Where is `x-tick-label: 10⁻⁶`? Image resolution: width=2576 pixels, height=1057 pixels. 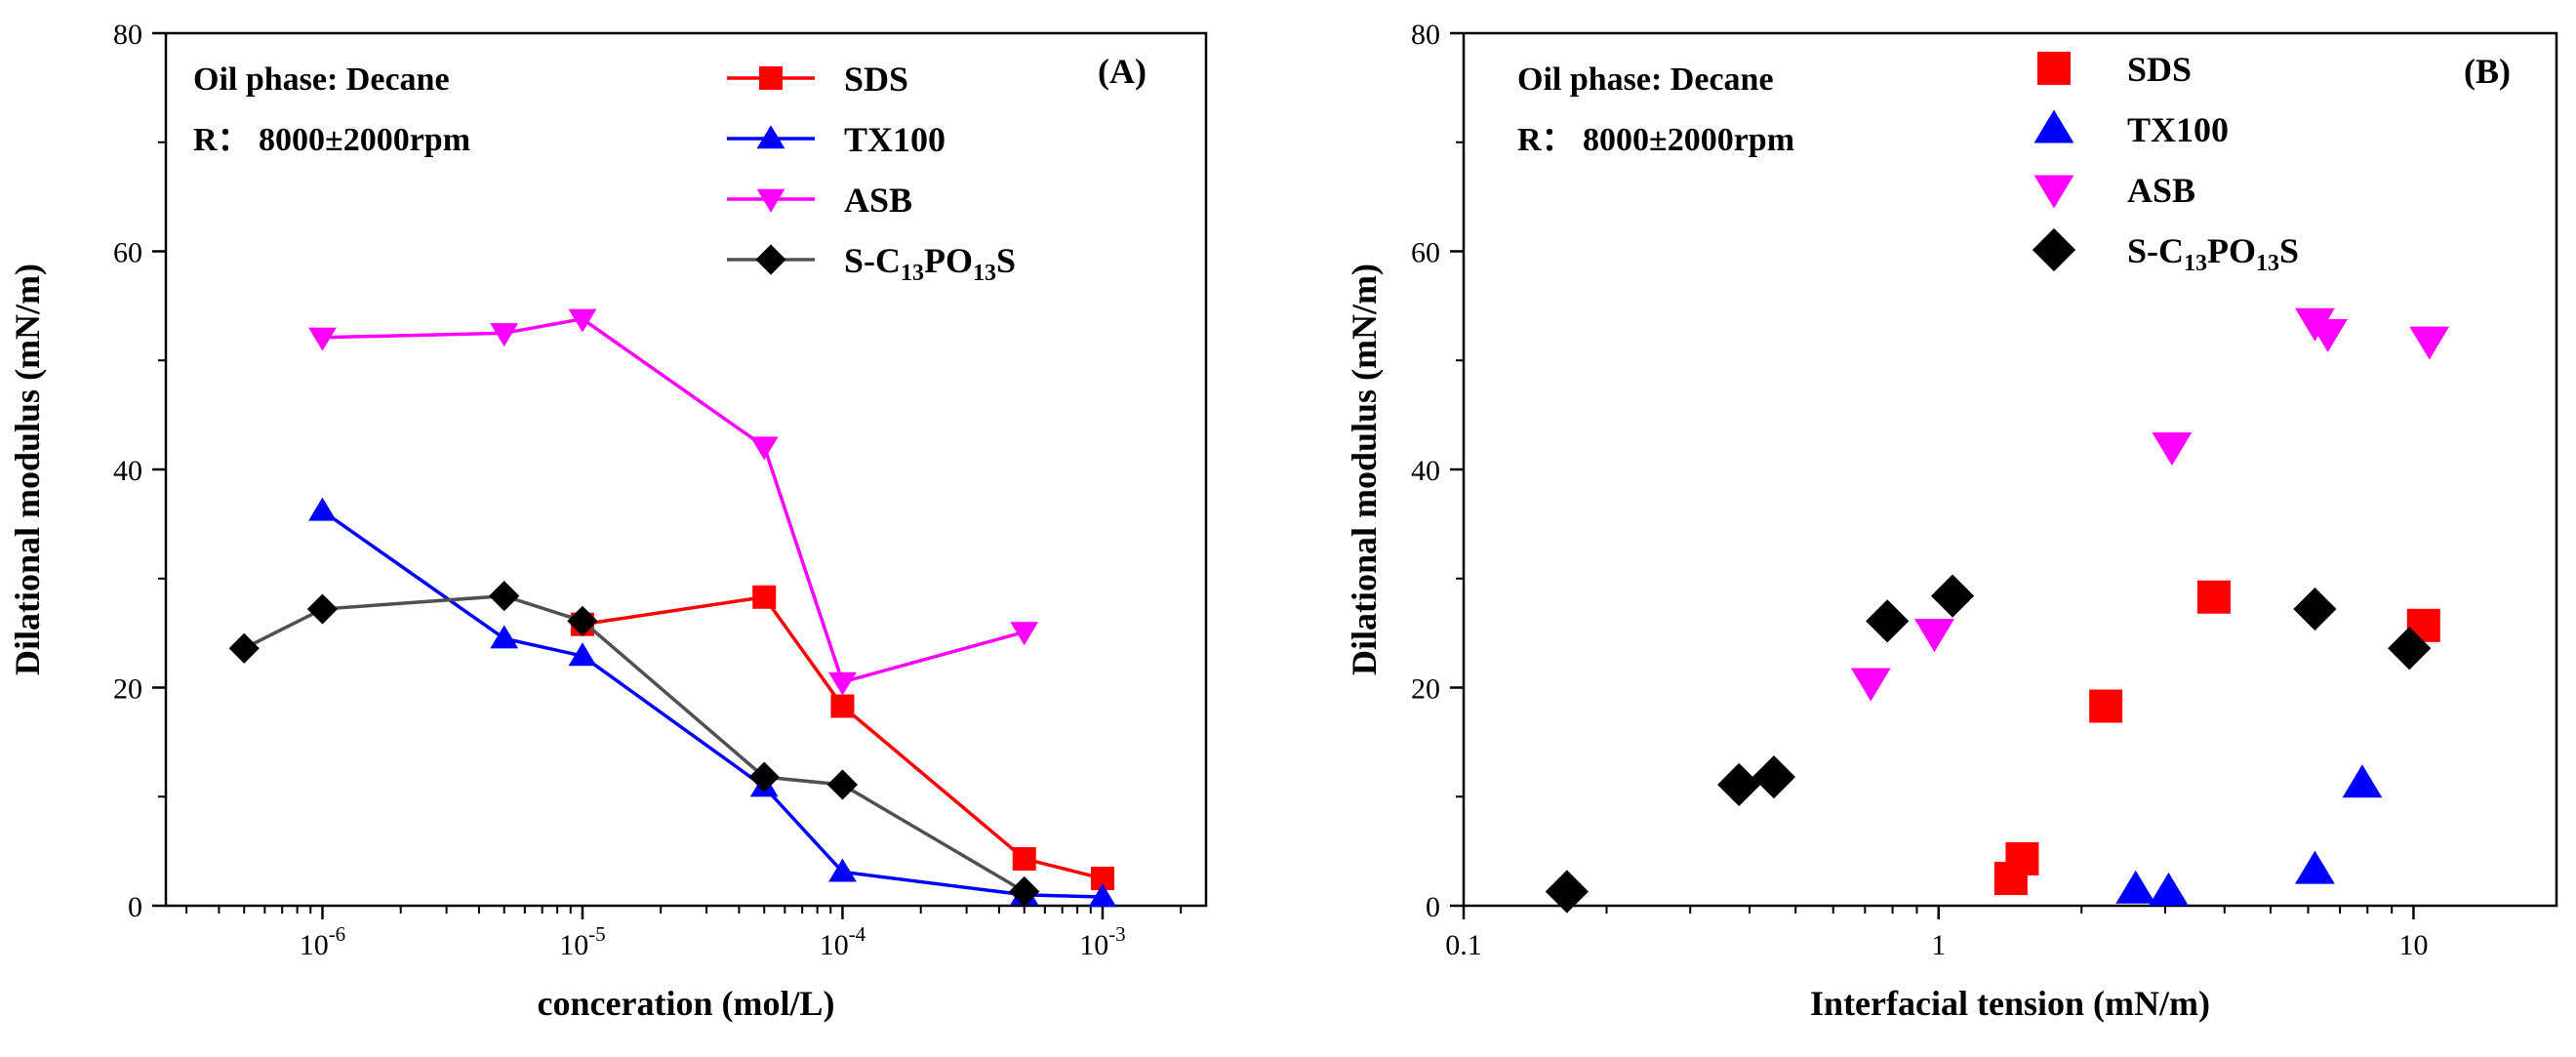 x-tick-label: 10⁻⁶ is located at coordinates (323, 941).